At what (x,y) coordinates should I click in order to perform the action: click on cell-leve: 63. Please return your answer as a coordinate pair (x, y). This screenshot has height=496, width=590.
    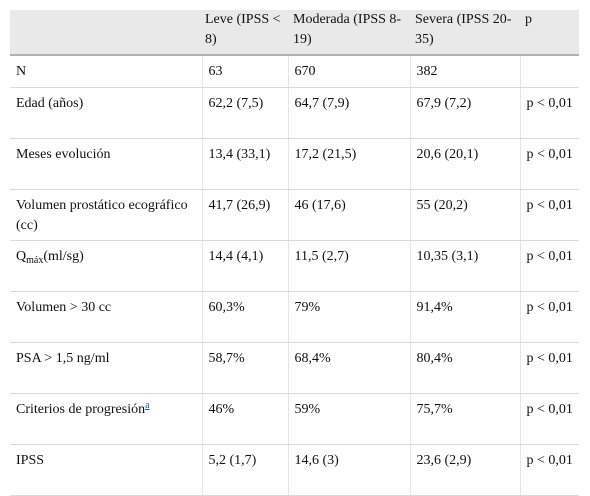
    Looking at the image, I should click on (245, 71).